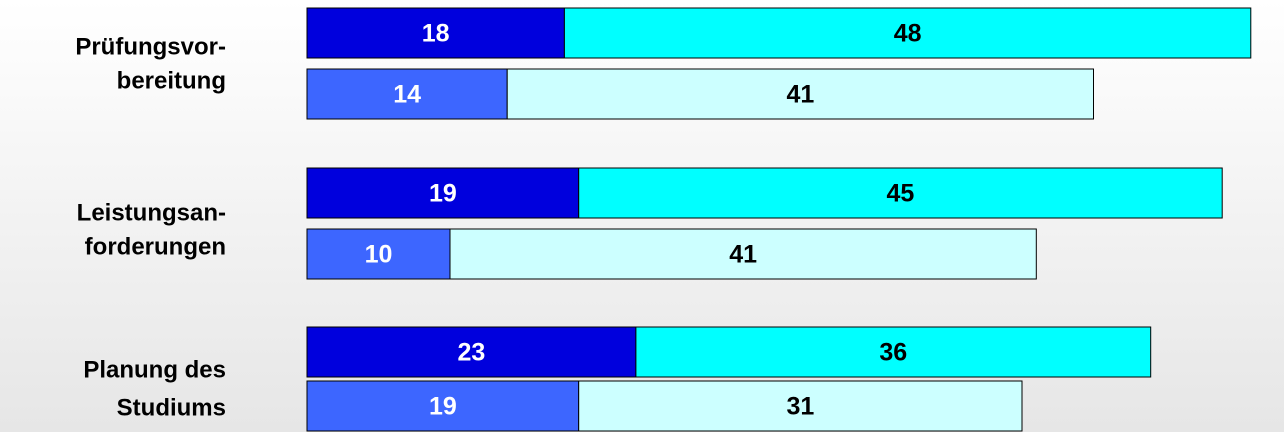  I want to click on value-label: 48, so click(908, 34).